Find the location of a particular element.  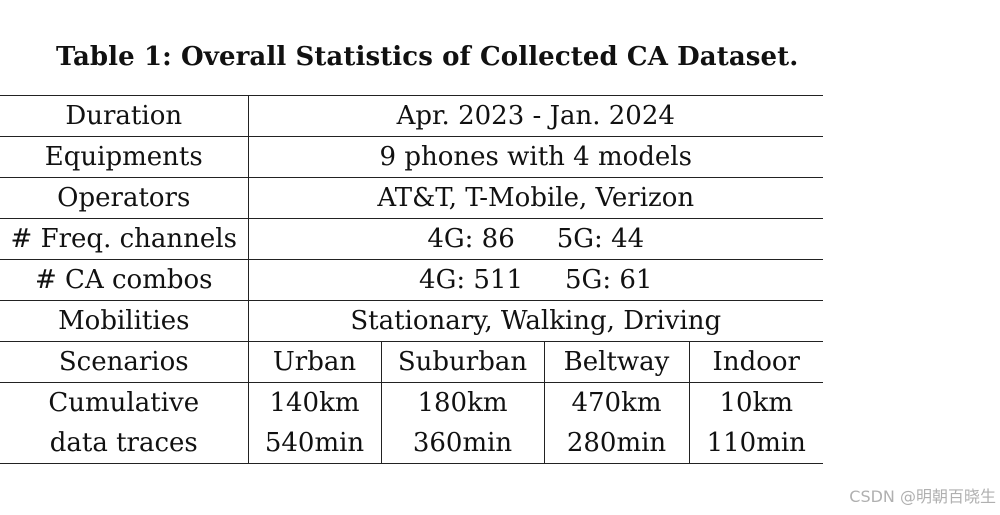

scenario-beltway: Beltway is located at coordinates (617, 362).